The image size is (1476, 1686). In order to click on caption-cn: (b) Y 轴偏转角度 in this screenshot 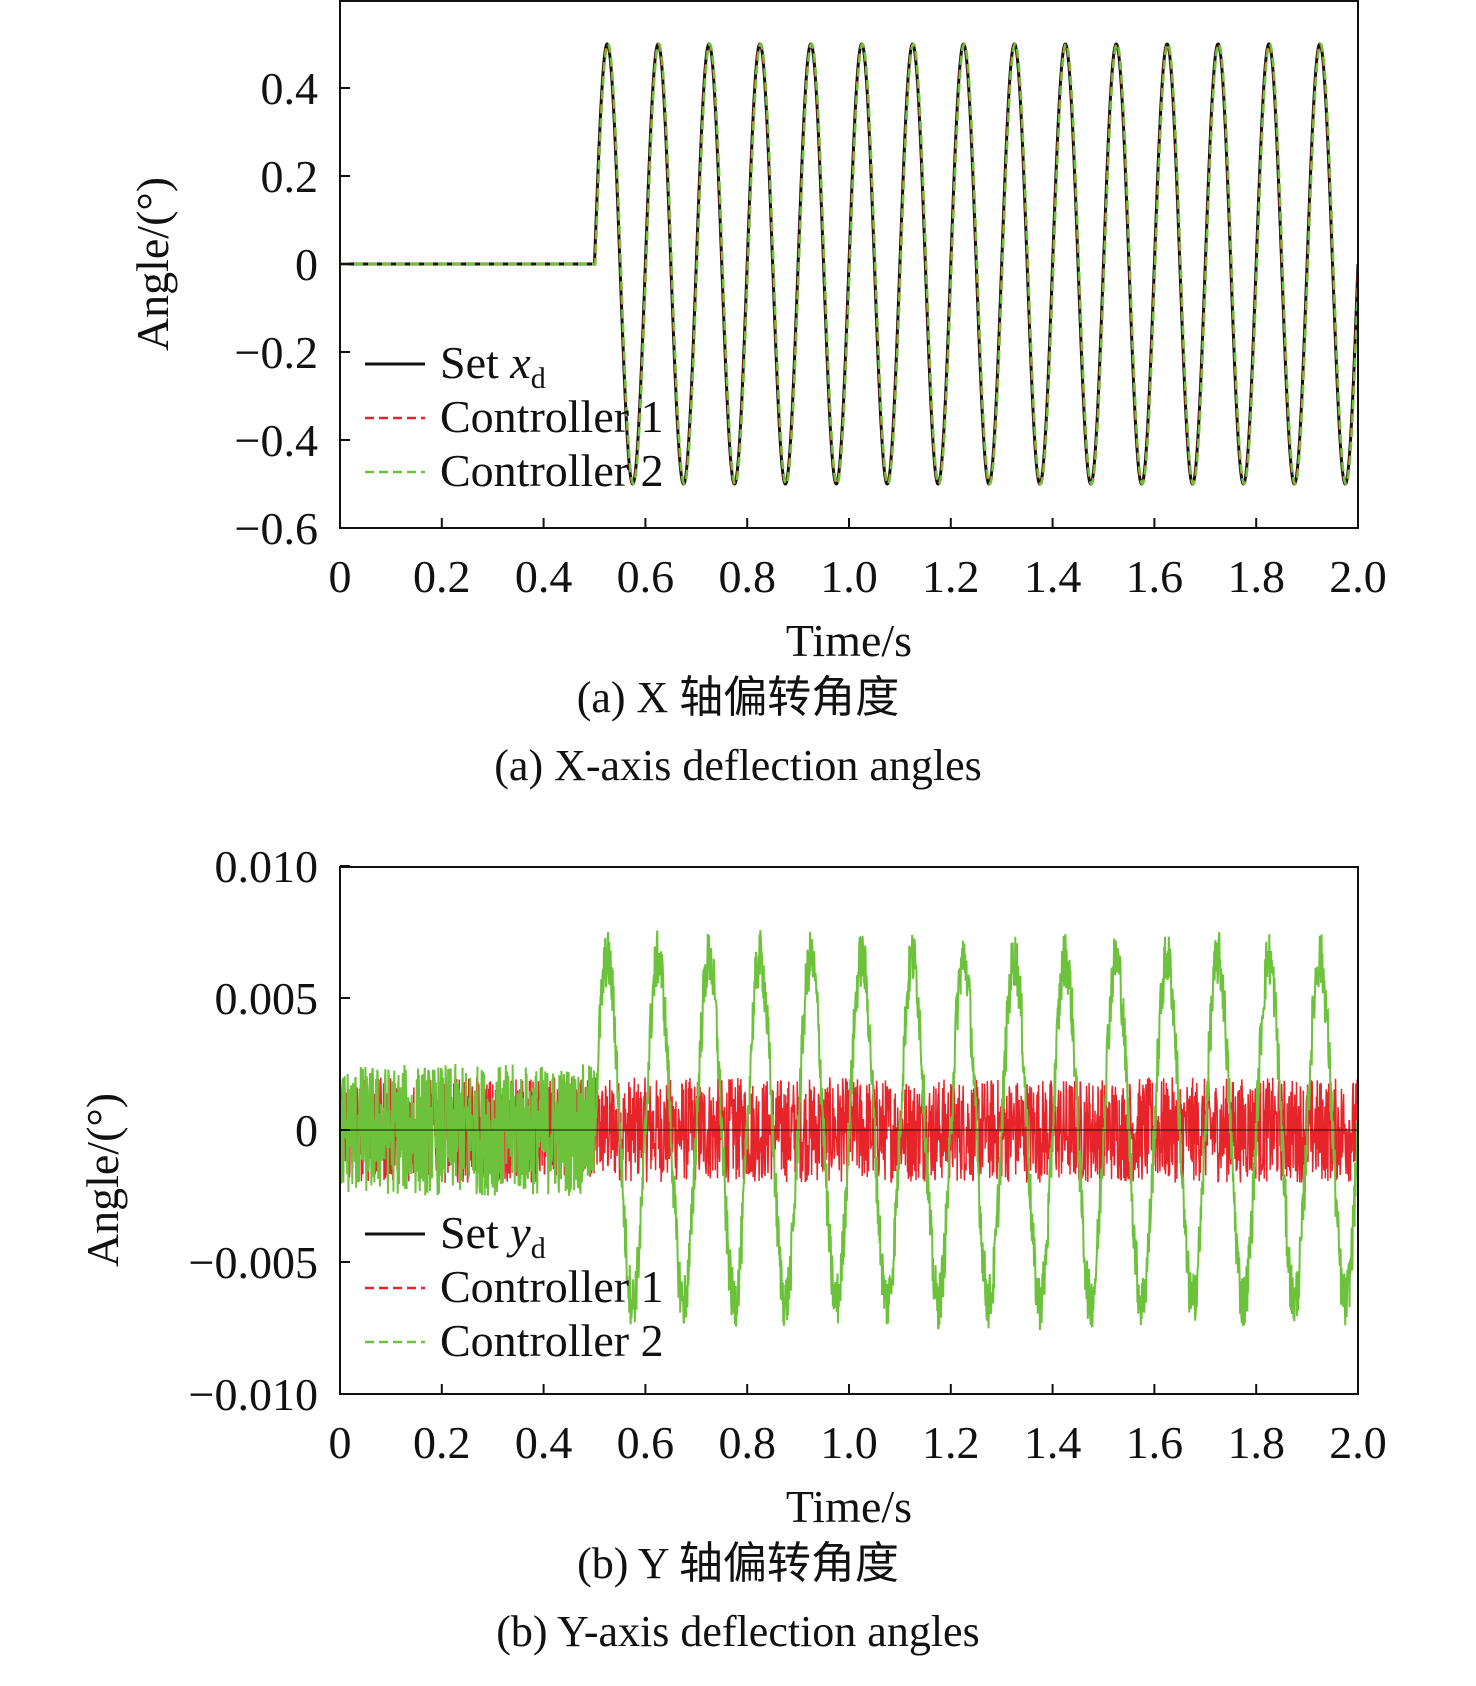, I will do `click(738, 1563)`.